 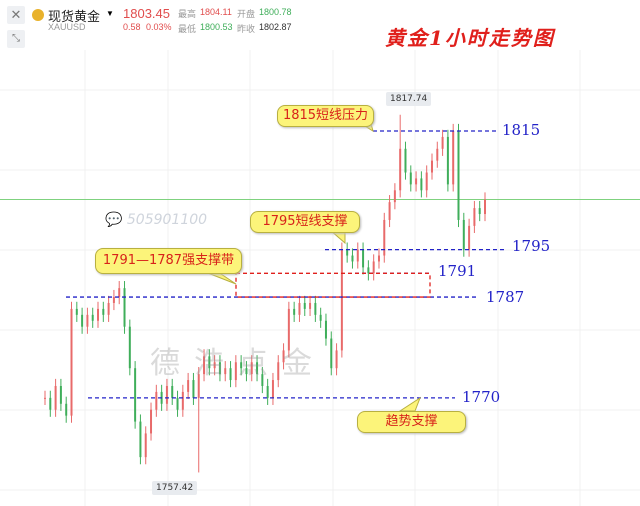 I want to click on wechat-id: 505901100, so click(x=167, y=220).